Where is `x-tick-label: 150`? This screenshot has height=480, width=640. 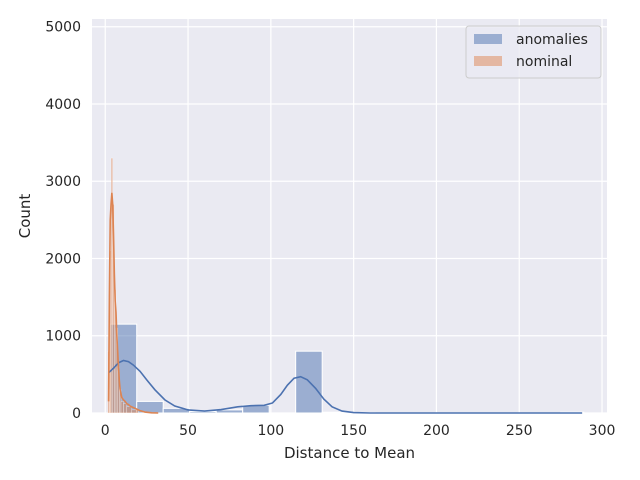
x-tick-label: 150 is located at coordinates (353, 431).